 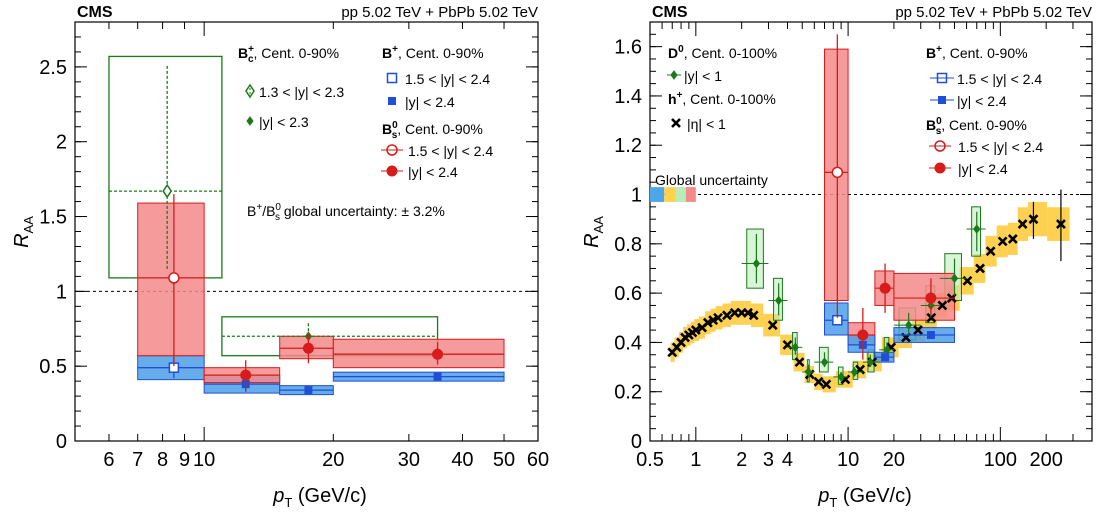 I want to click on x-tick-label: 8, so click(x=162, y=460).